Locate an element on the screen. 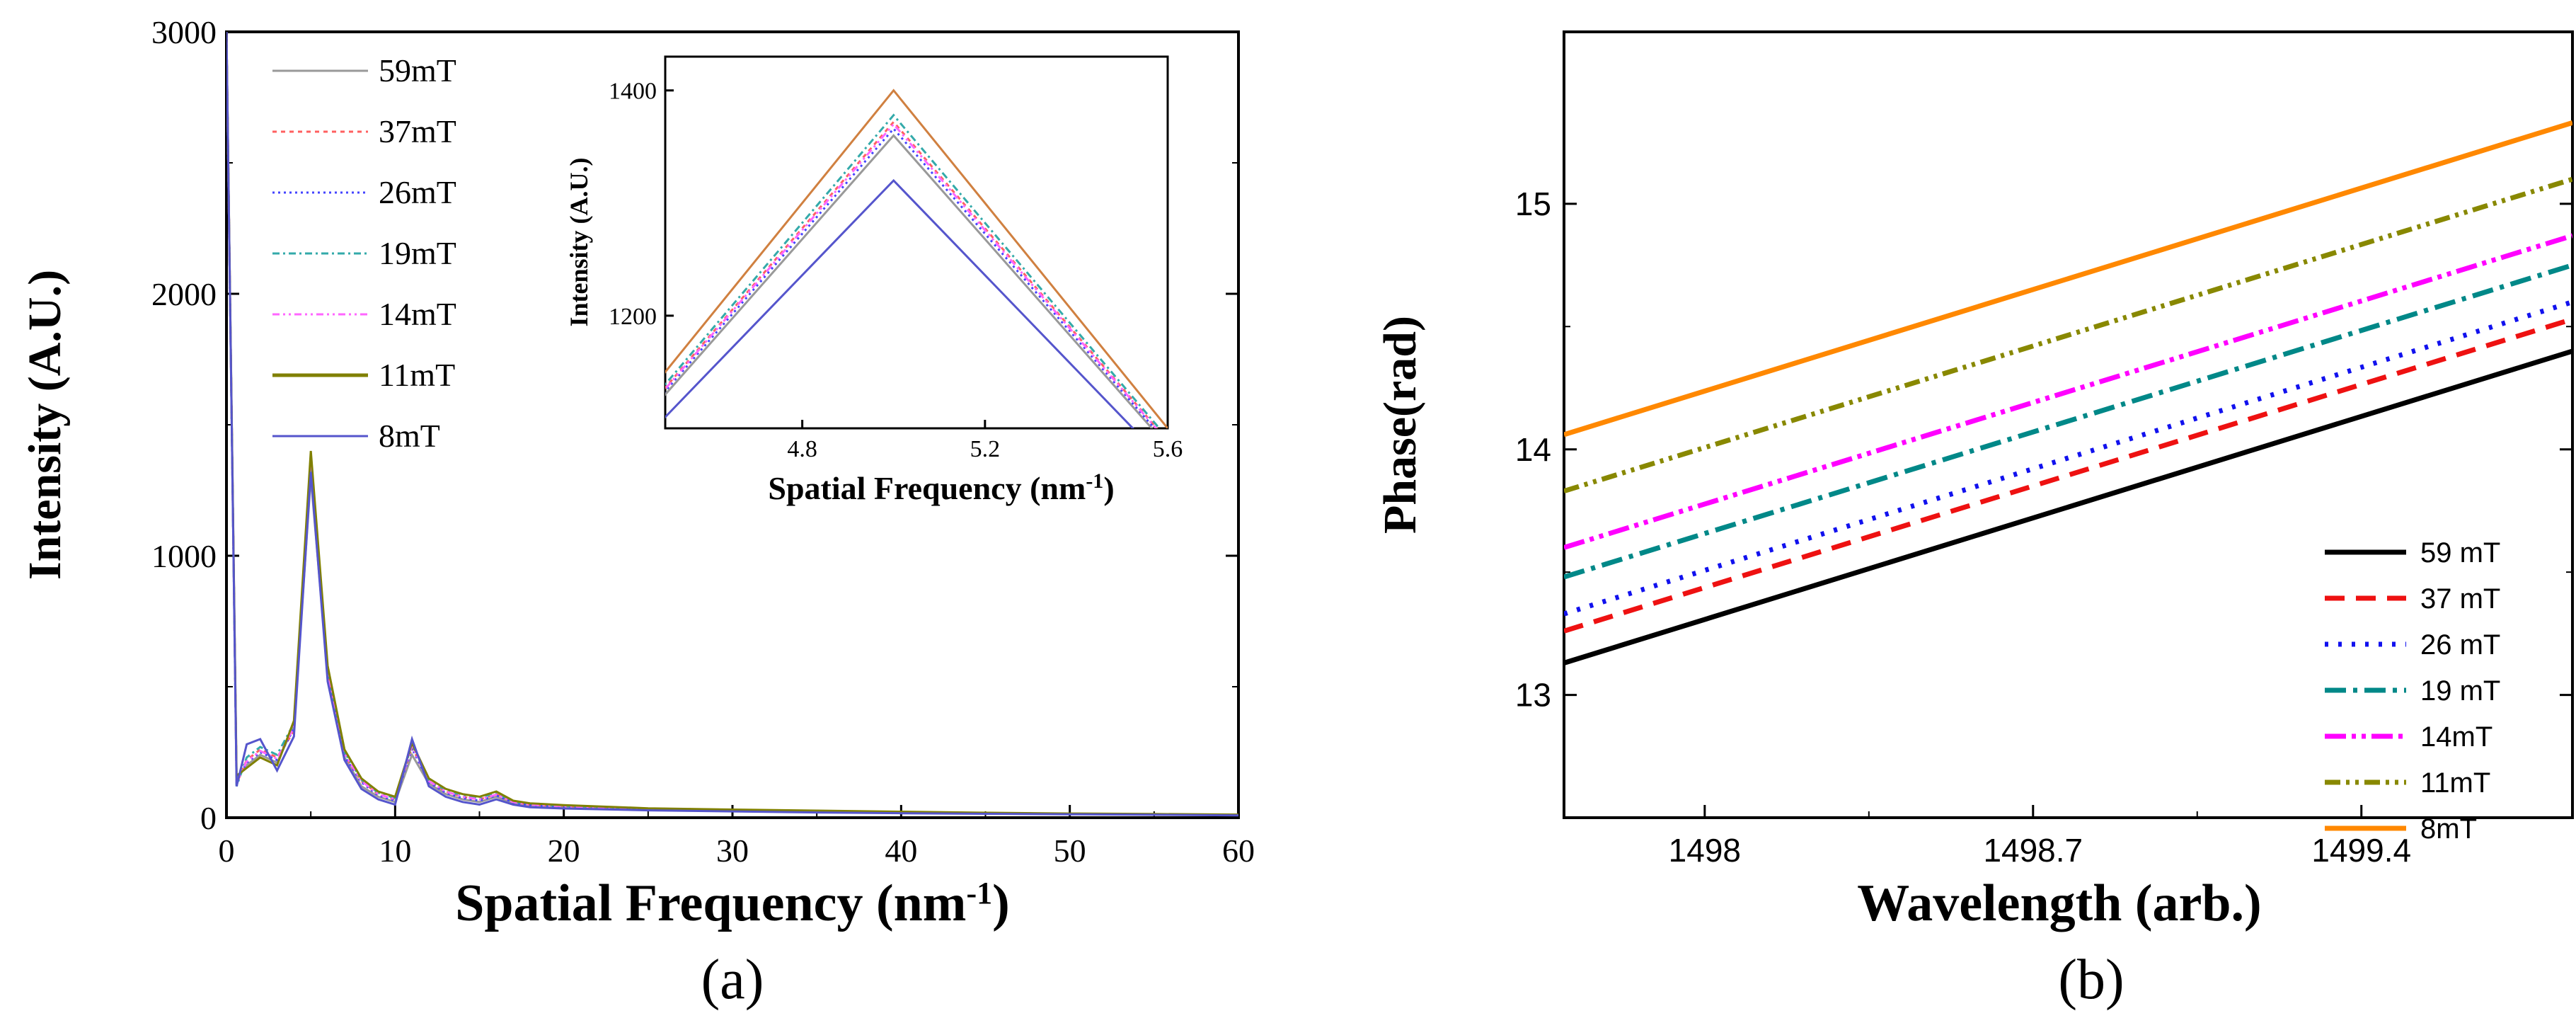 This screenshot has width=2576, height=1023. a-x-axis-label: Spatial Frequency (nm-1) is located at coordinates (733, 903).